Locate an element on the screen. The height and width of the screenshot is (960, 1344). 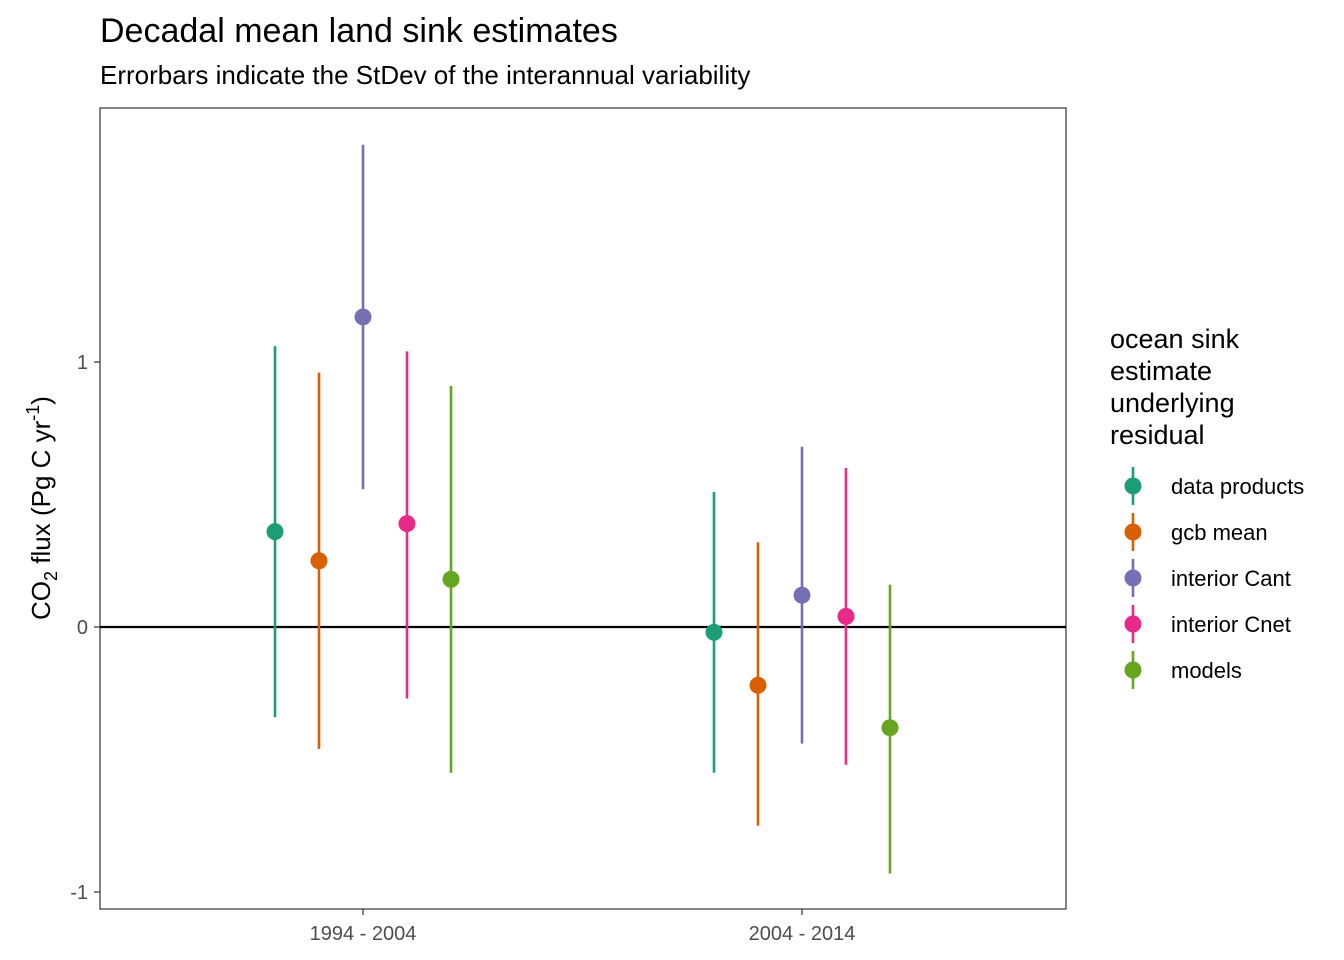
y-axis: -1 0 1 is located at coordinates (85, 628).